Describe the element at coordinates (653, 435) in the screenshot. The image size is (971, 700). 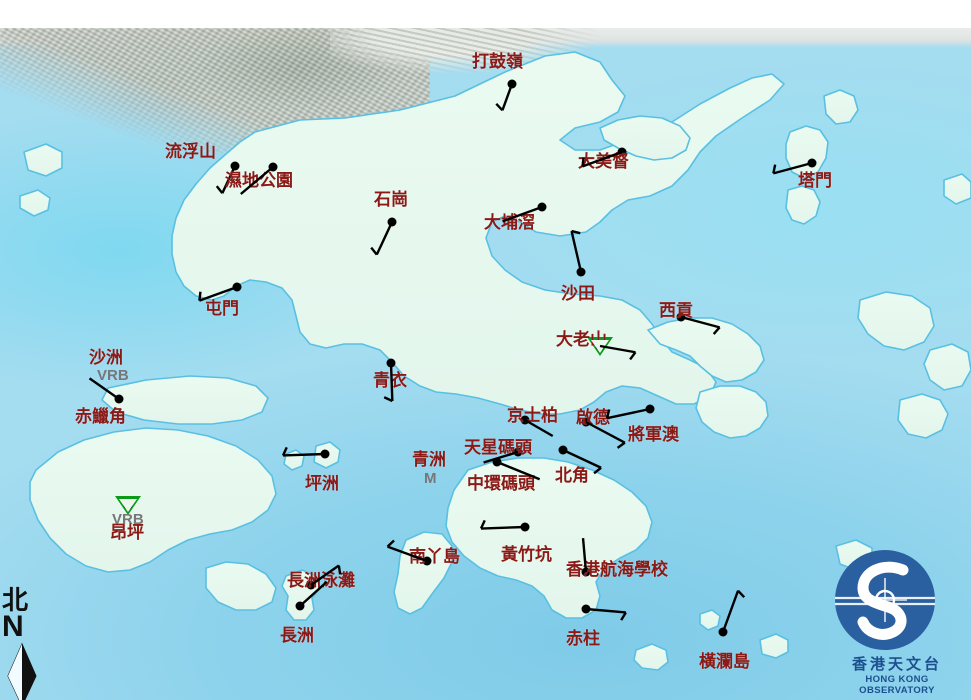
I see `station-label: 將軍澳` at that location.